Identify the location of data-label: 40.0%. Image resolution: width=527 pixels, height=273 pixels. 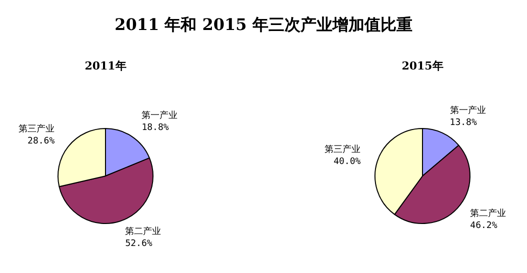
(348, 161).